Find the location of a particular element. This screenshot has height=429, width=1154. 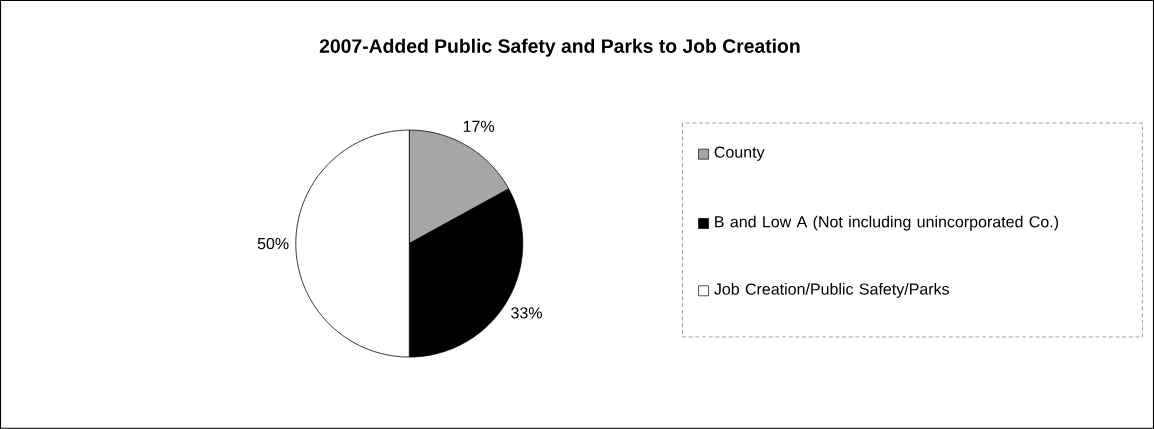

data-label: 50% is located at coordinates (273, 243).